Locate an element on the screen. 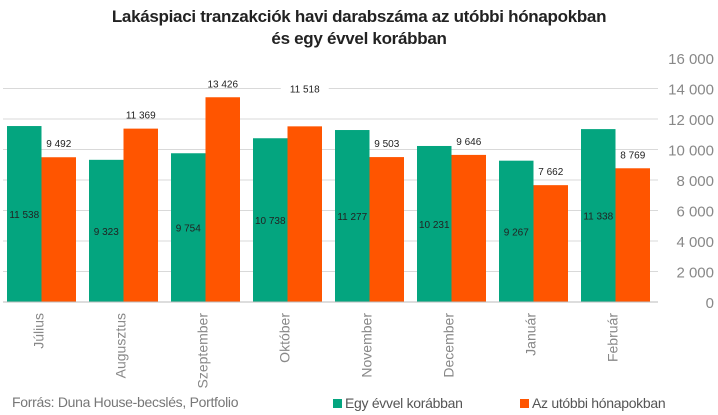  data-label: 10 738 is located at coordinates (270, 221).